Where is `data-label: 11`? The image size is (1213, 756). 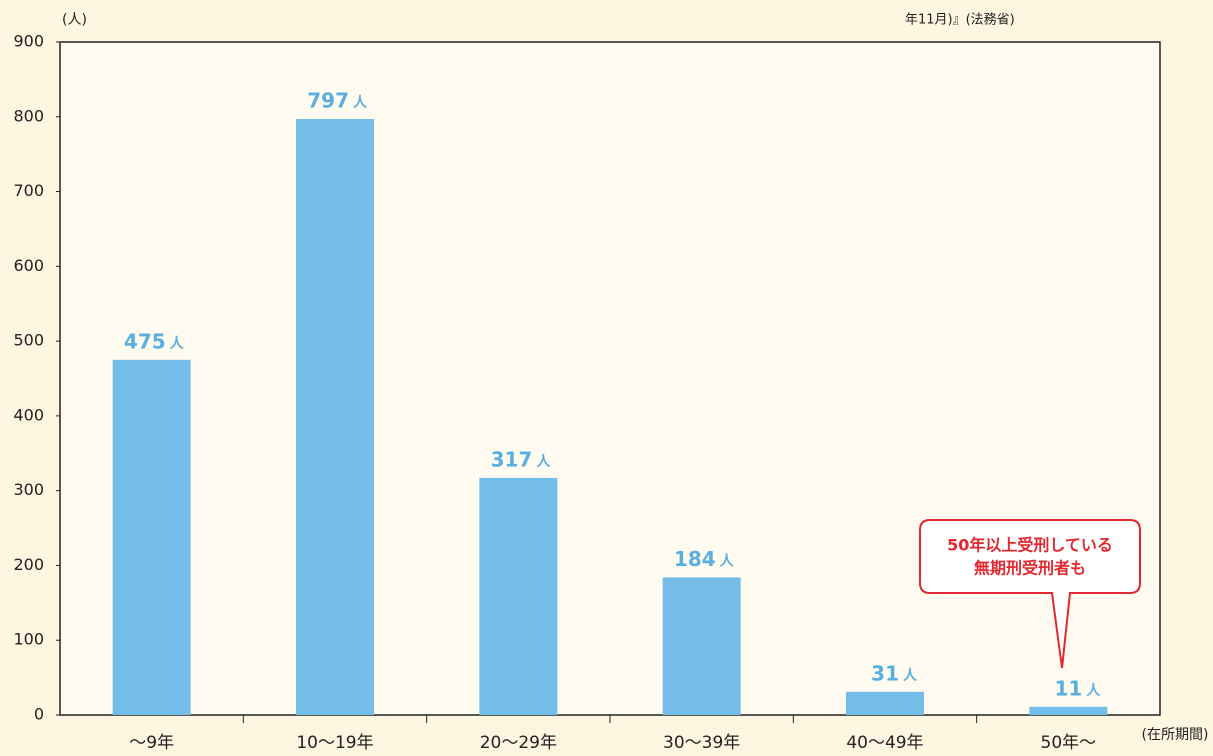 data-label: 11 is located at coordinates (1068, 688).